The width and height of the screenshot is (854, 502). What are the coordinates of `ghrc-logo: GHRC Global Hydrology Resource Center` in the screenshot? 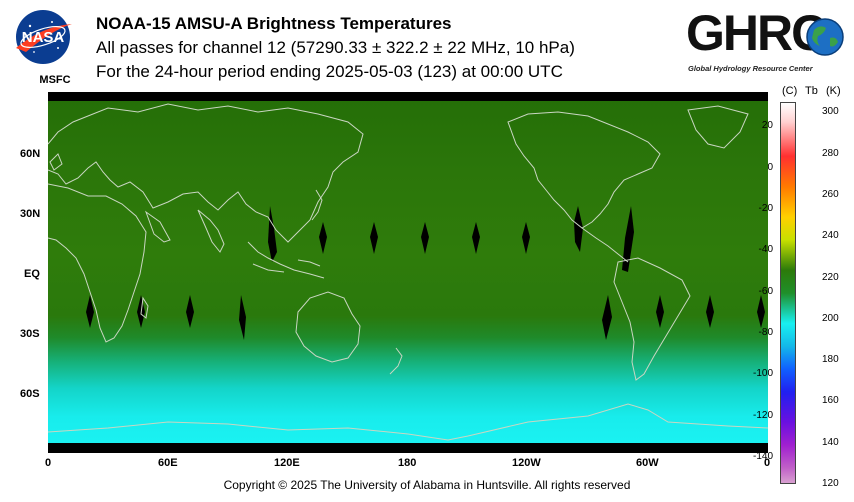 It's located at (767, 41).